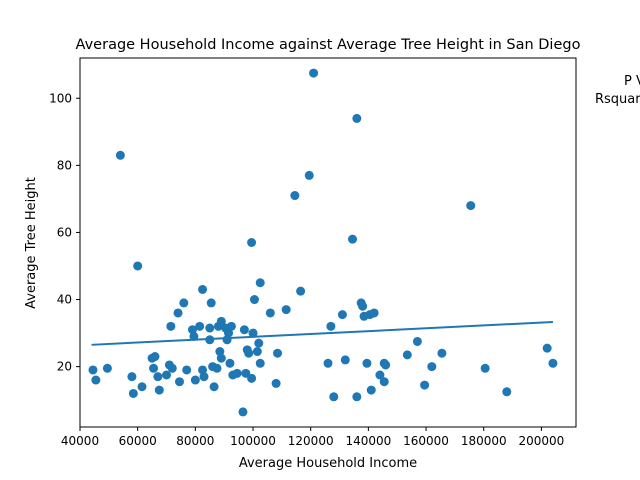  Describe the element at coordinates (541, 441) in the screenshot. I see `x-tick-label: 200000` at that location.